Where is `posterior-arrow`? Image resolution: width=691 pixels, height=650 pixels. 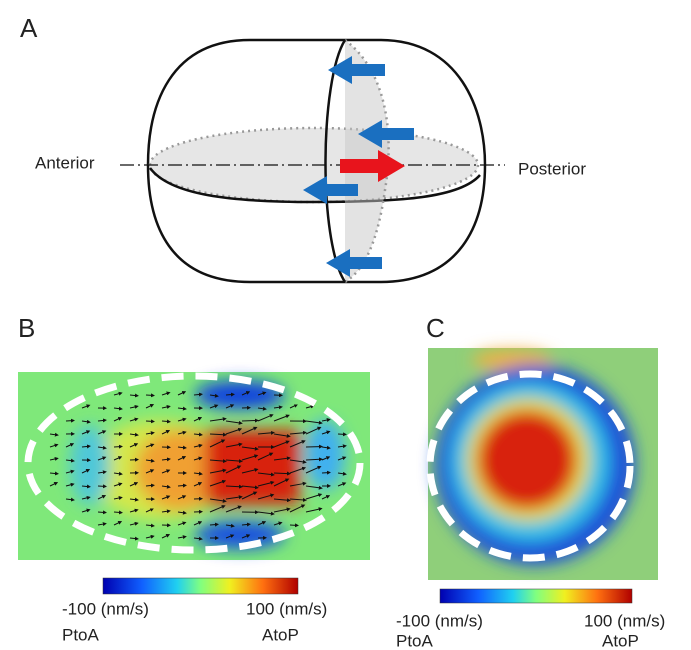 posterior-arrow is located at coordinates (372, 166).